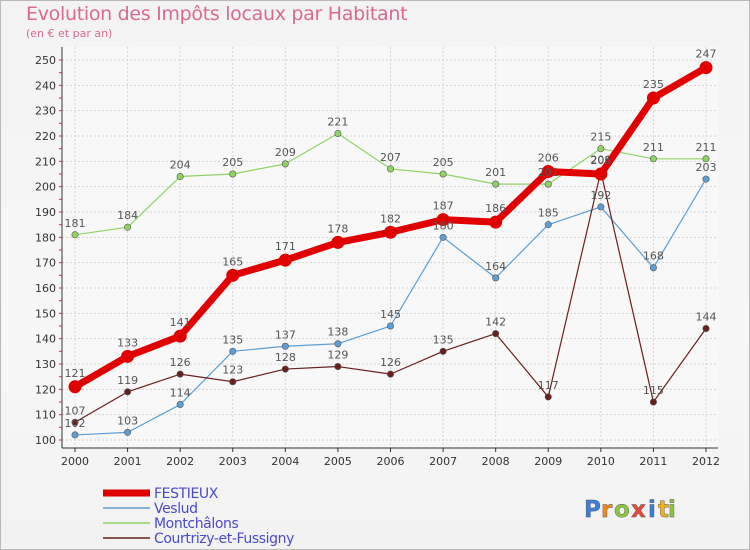 This screenshot has height=550, width=750. What do you see at coordinates (45, 339) in the screenshot?
I see `y-tick-label: 140` at bounding box center [45, 339].